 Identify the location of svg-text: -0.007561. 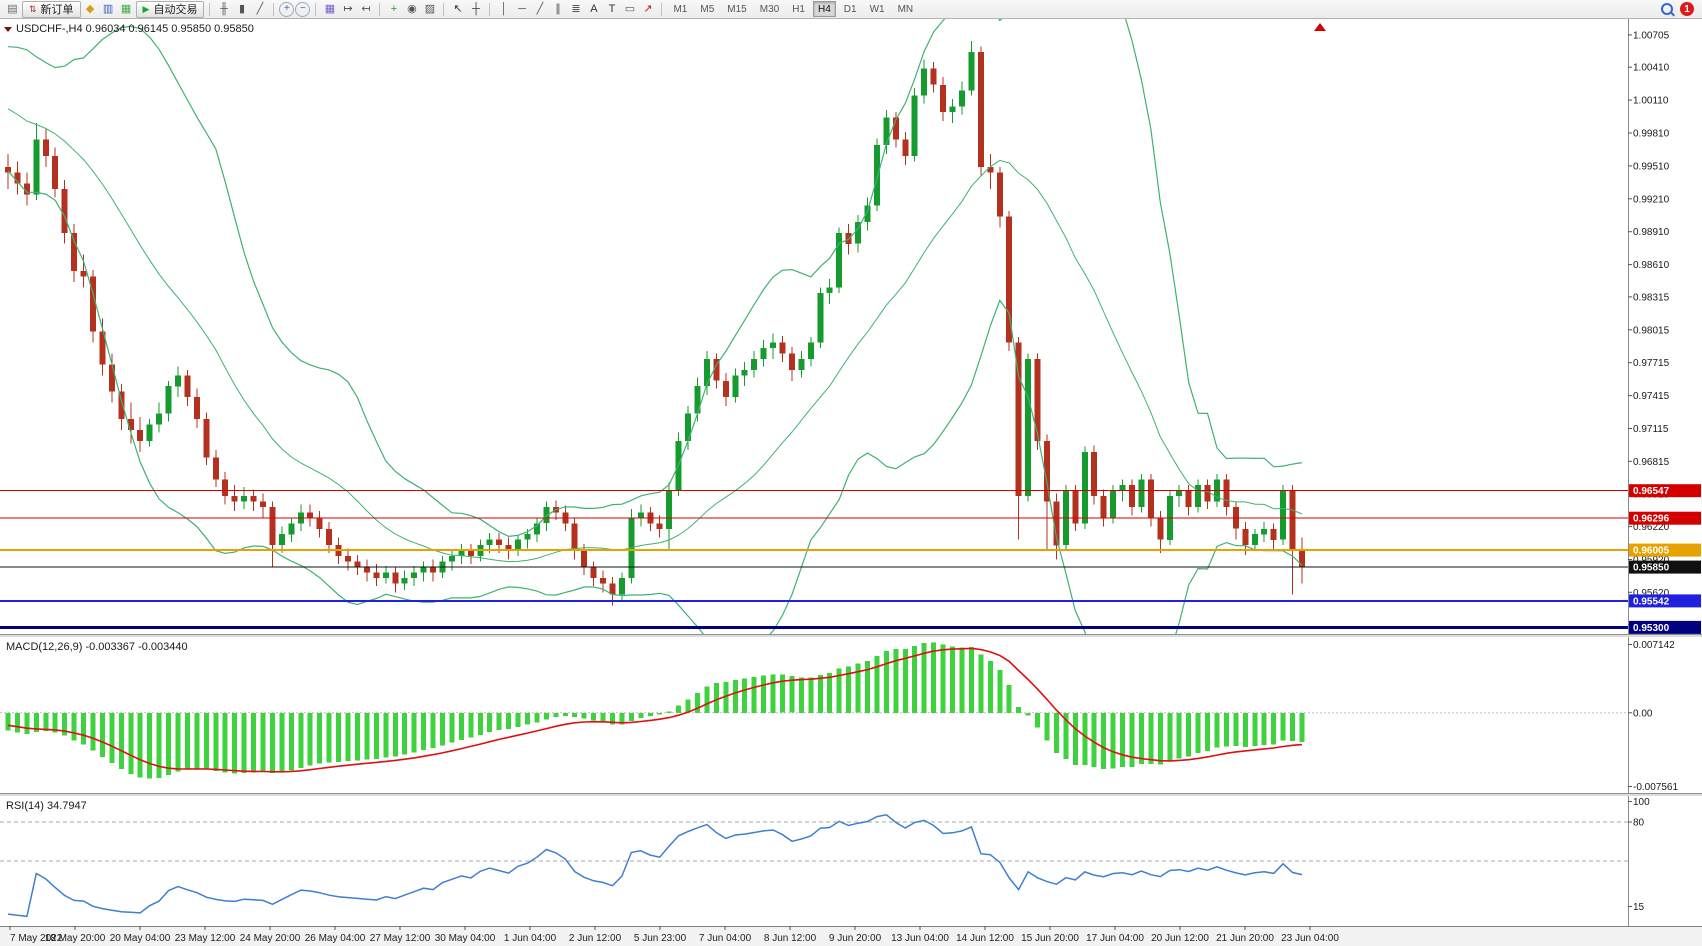
(1655, 787).